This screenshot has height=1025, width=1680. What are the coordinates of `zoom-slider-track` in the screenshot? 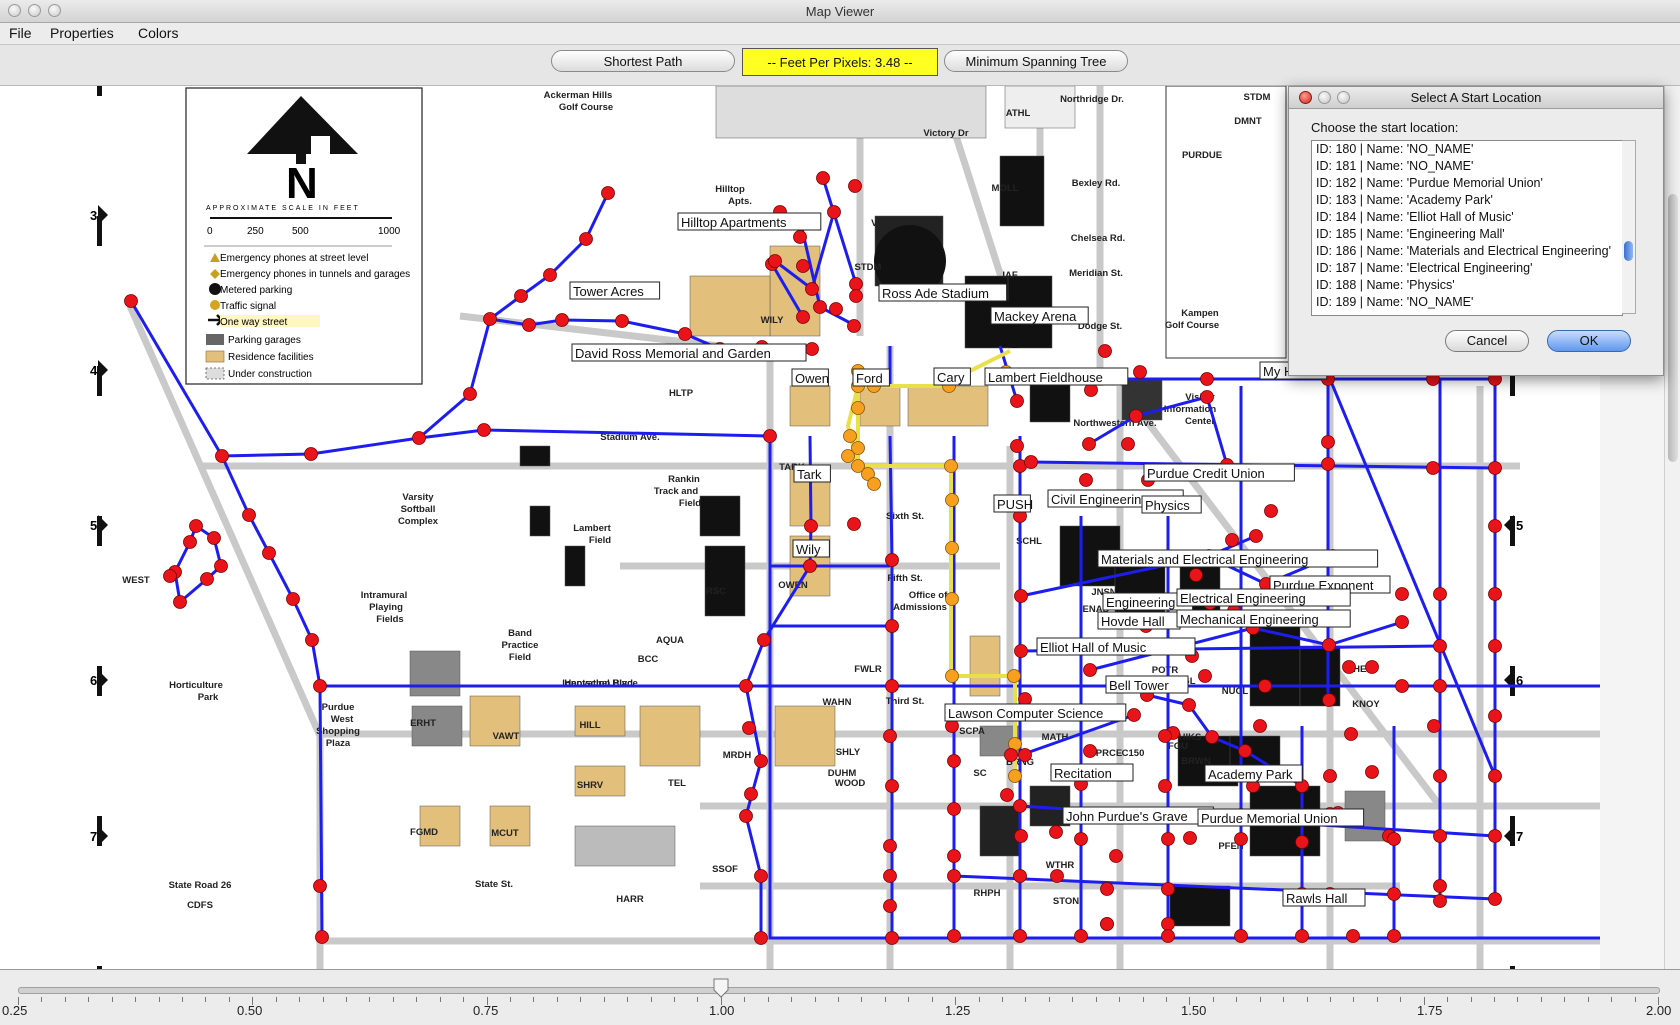 It's located at (839, 990).